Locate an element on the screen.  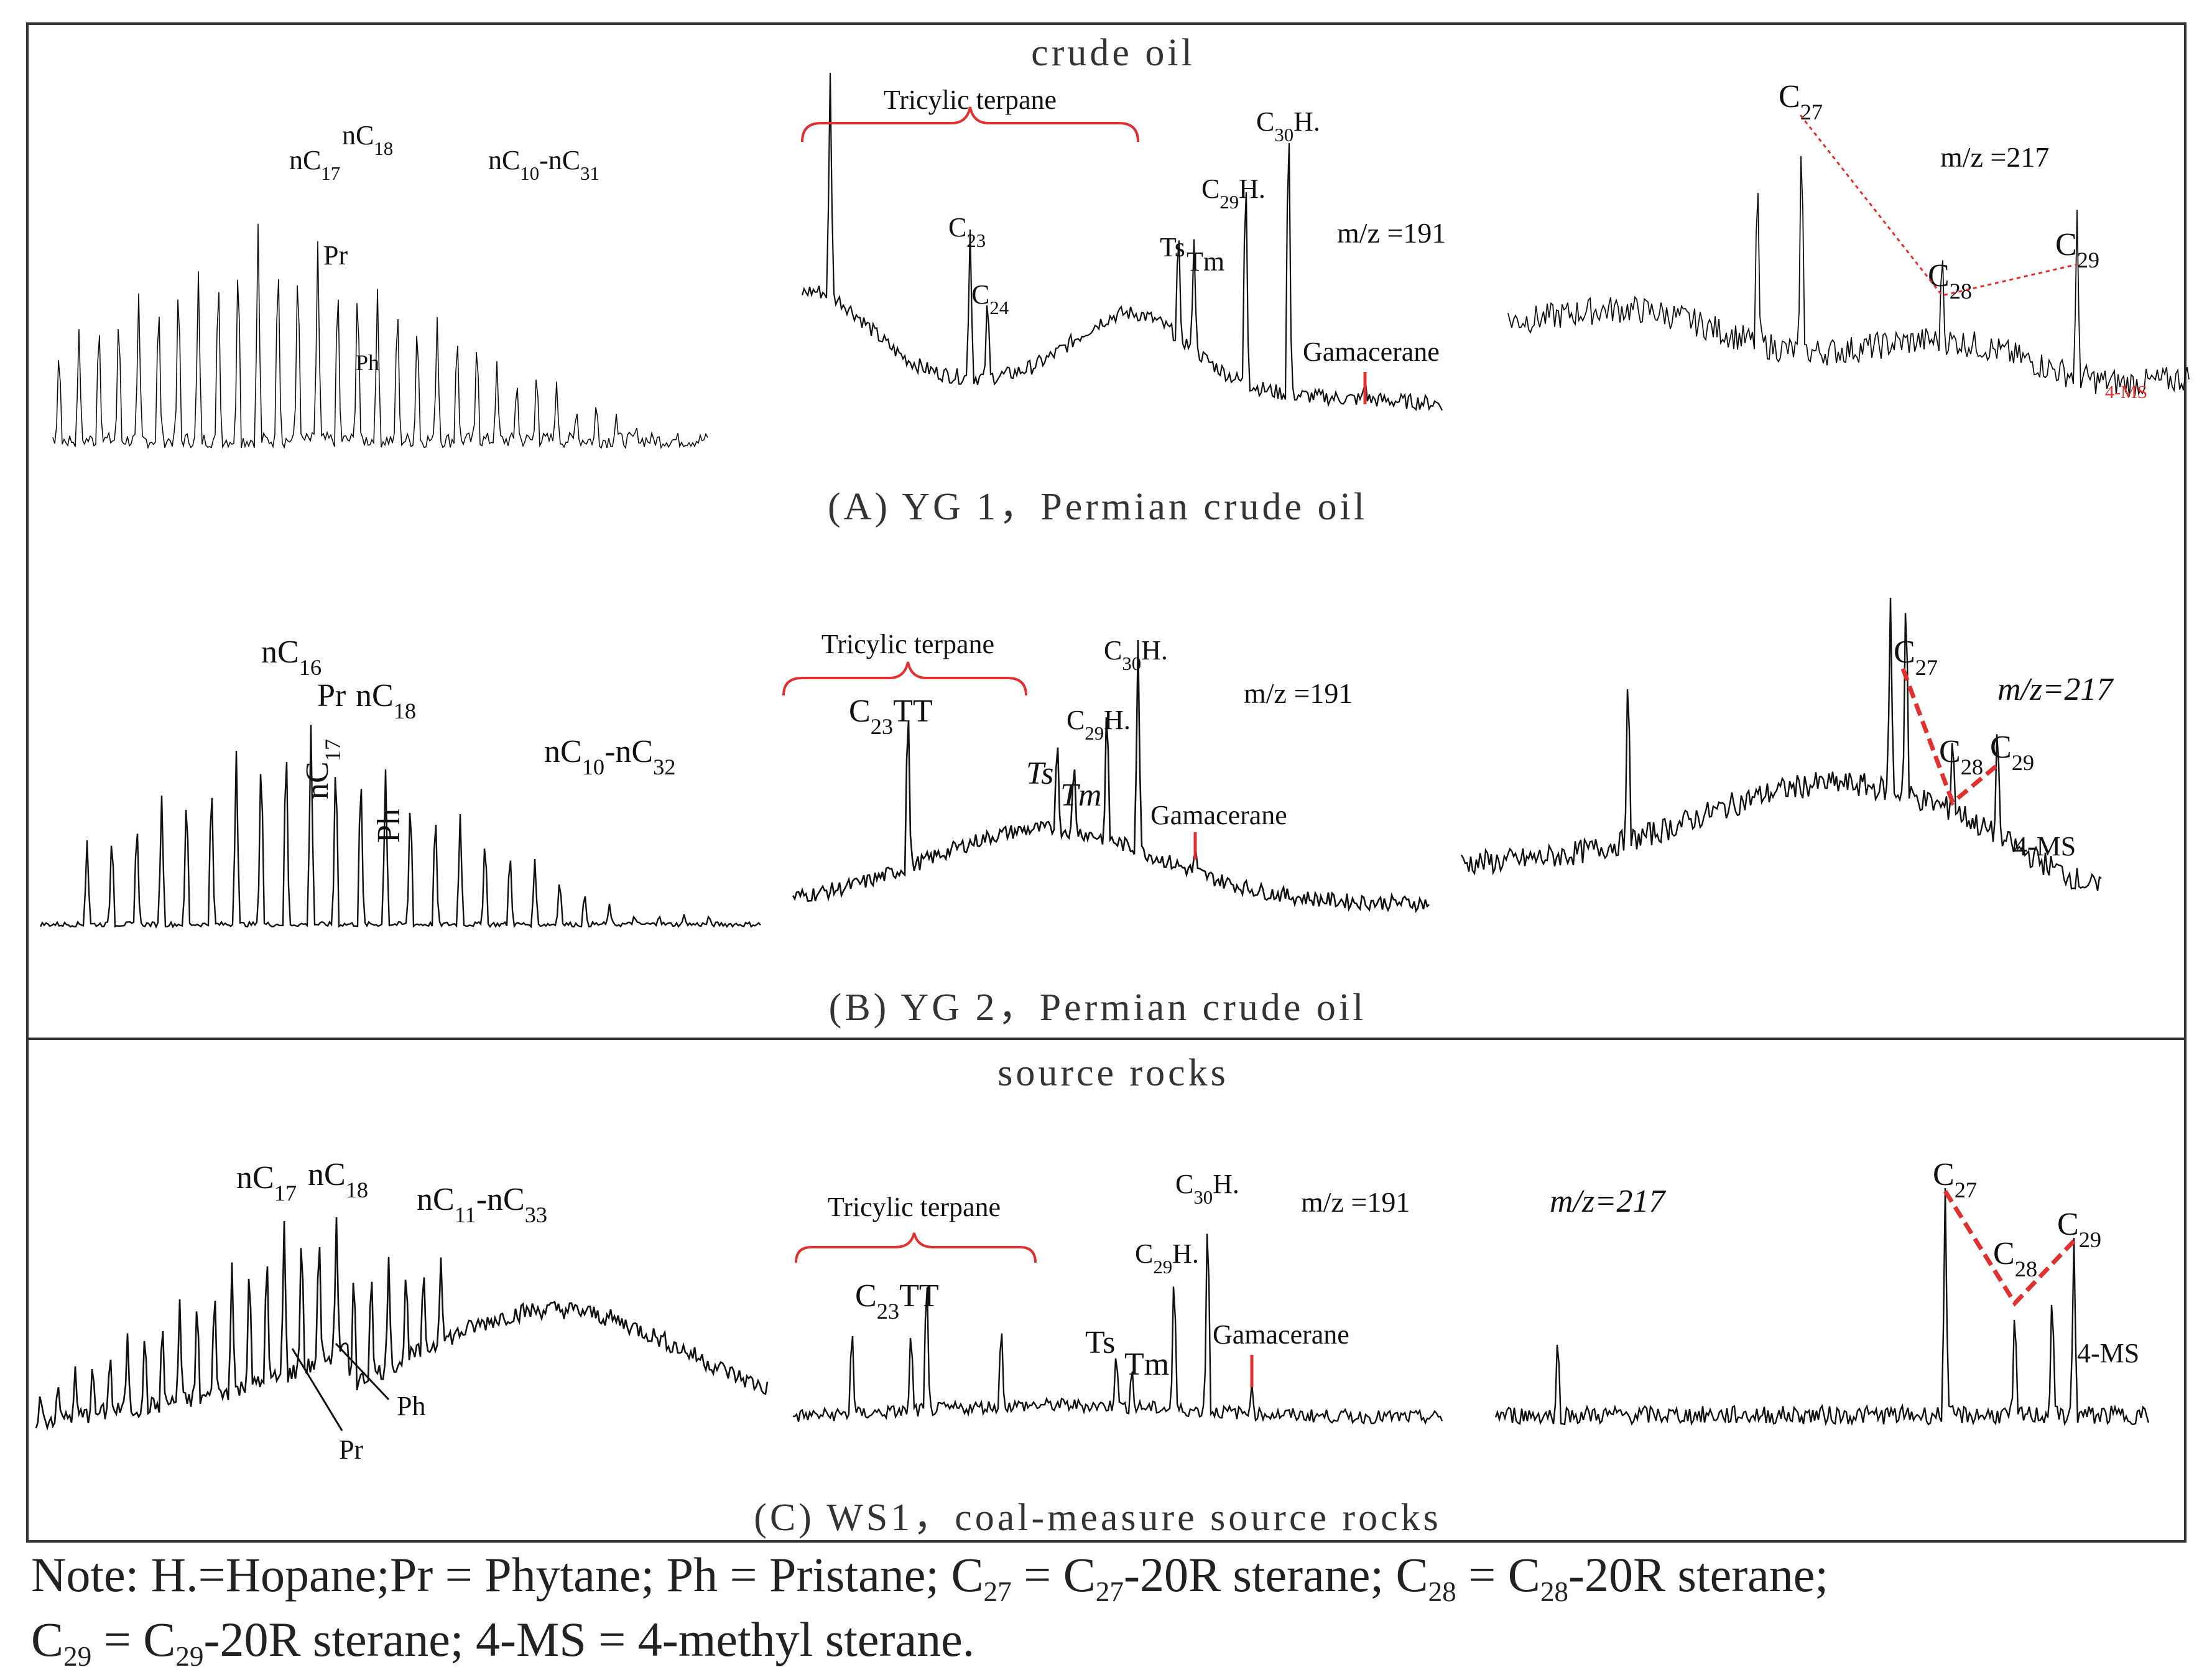
trace-b-alkane is located at coordinates (400, 826).